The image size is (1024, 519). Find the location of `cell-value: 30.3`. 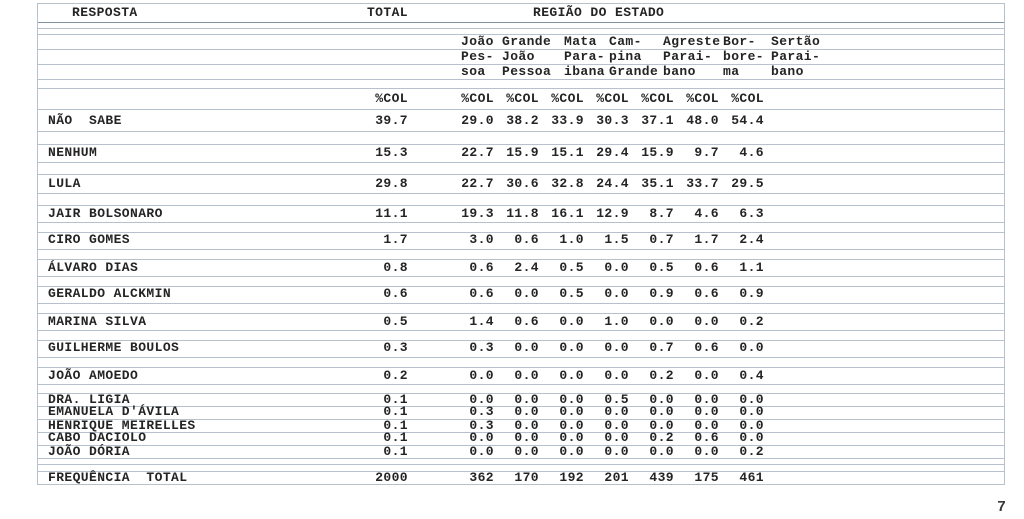

cell-value: 30.3 is located at coordinates (612, 120).